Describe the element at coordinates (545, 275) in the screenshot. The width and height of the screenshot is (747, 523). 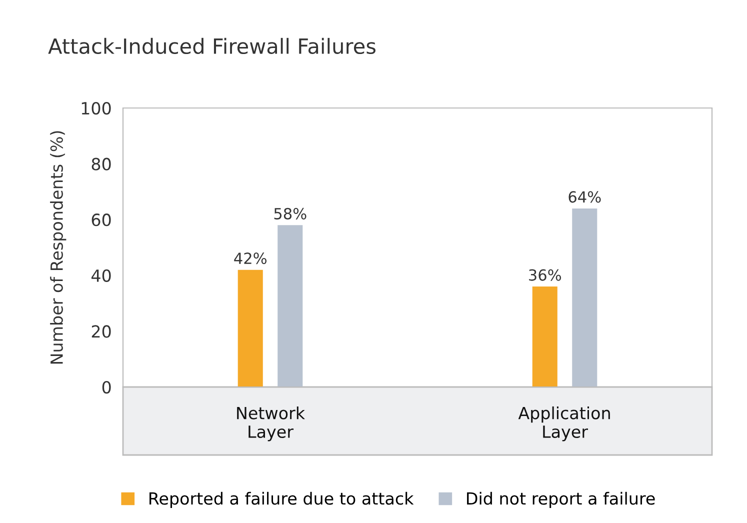
I see `data-label: 36%` at that location.